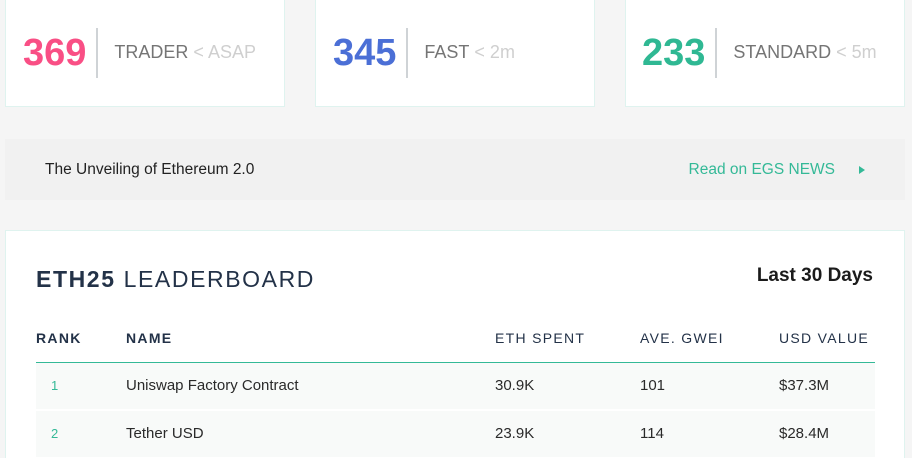  I want to click on leaderboard-title: ETH25 LEADERBOARD, so click(175, 279).